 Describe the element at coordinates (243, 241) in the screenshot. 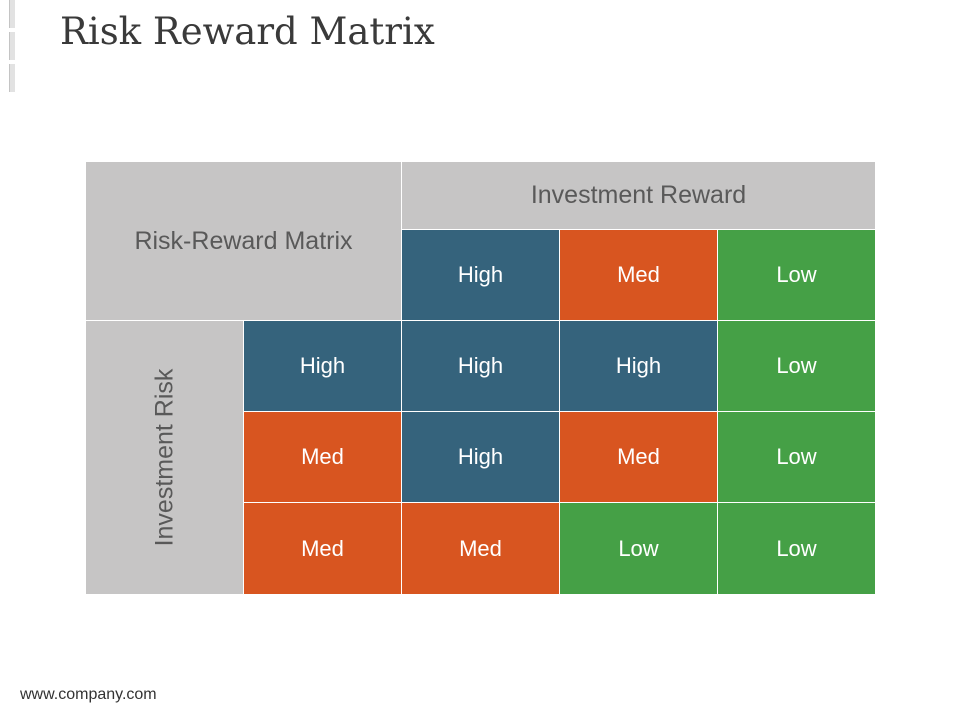

I see `matrix-corner-label: Risk-Reward Matrix` at that location.